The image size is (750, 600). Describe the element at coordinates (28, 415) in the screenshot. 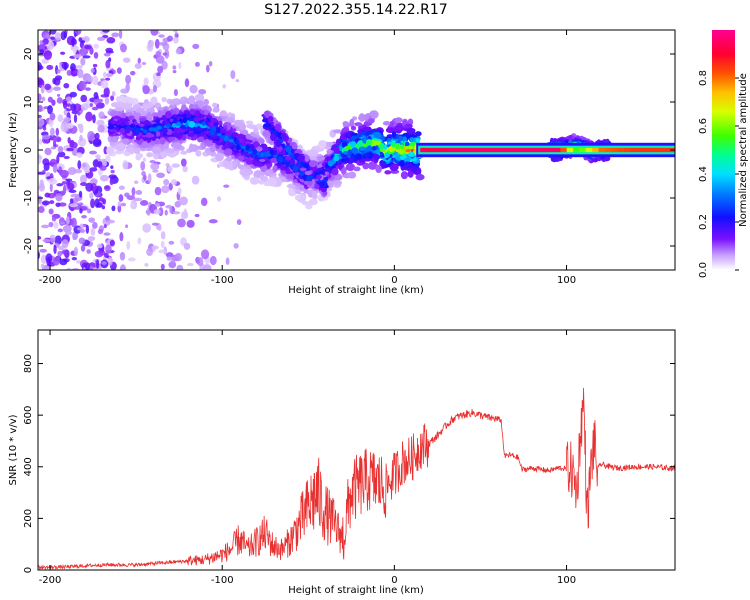

I see `y-tick-label: 600` at that location.